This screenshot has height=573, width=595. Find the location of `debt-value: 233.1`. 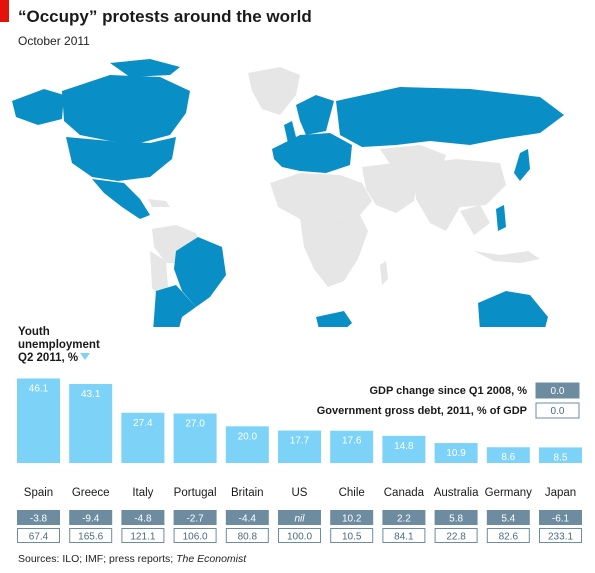

debt-value: 233.1 is located at coordinates (560, 537).